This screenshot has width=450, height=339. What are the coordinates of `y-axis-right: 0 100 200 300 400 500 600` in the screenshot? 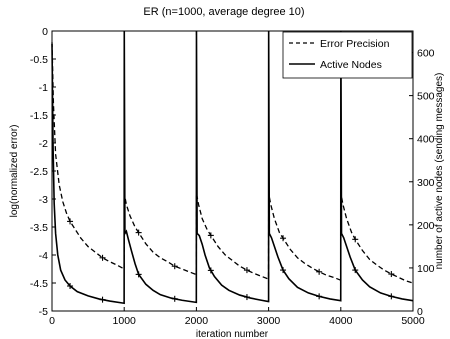 It's located at (422, 183).